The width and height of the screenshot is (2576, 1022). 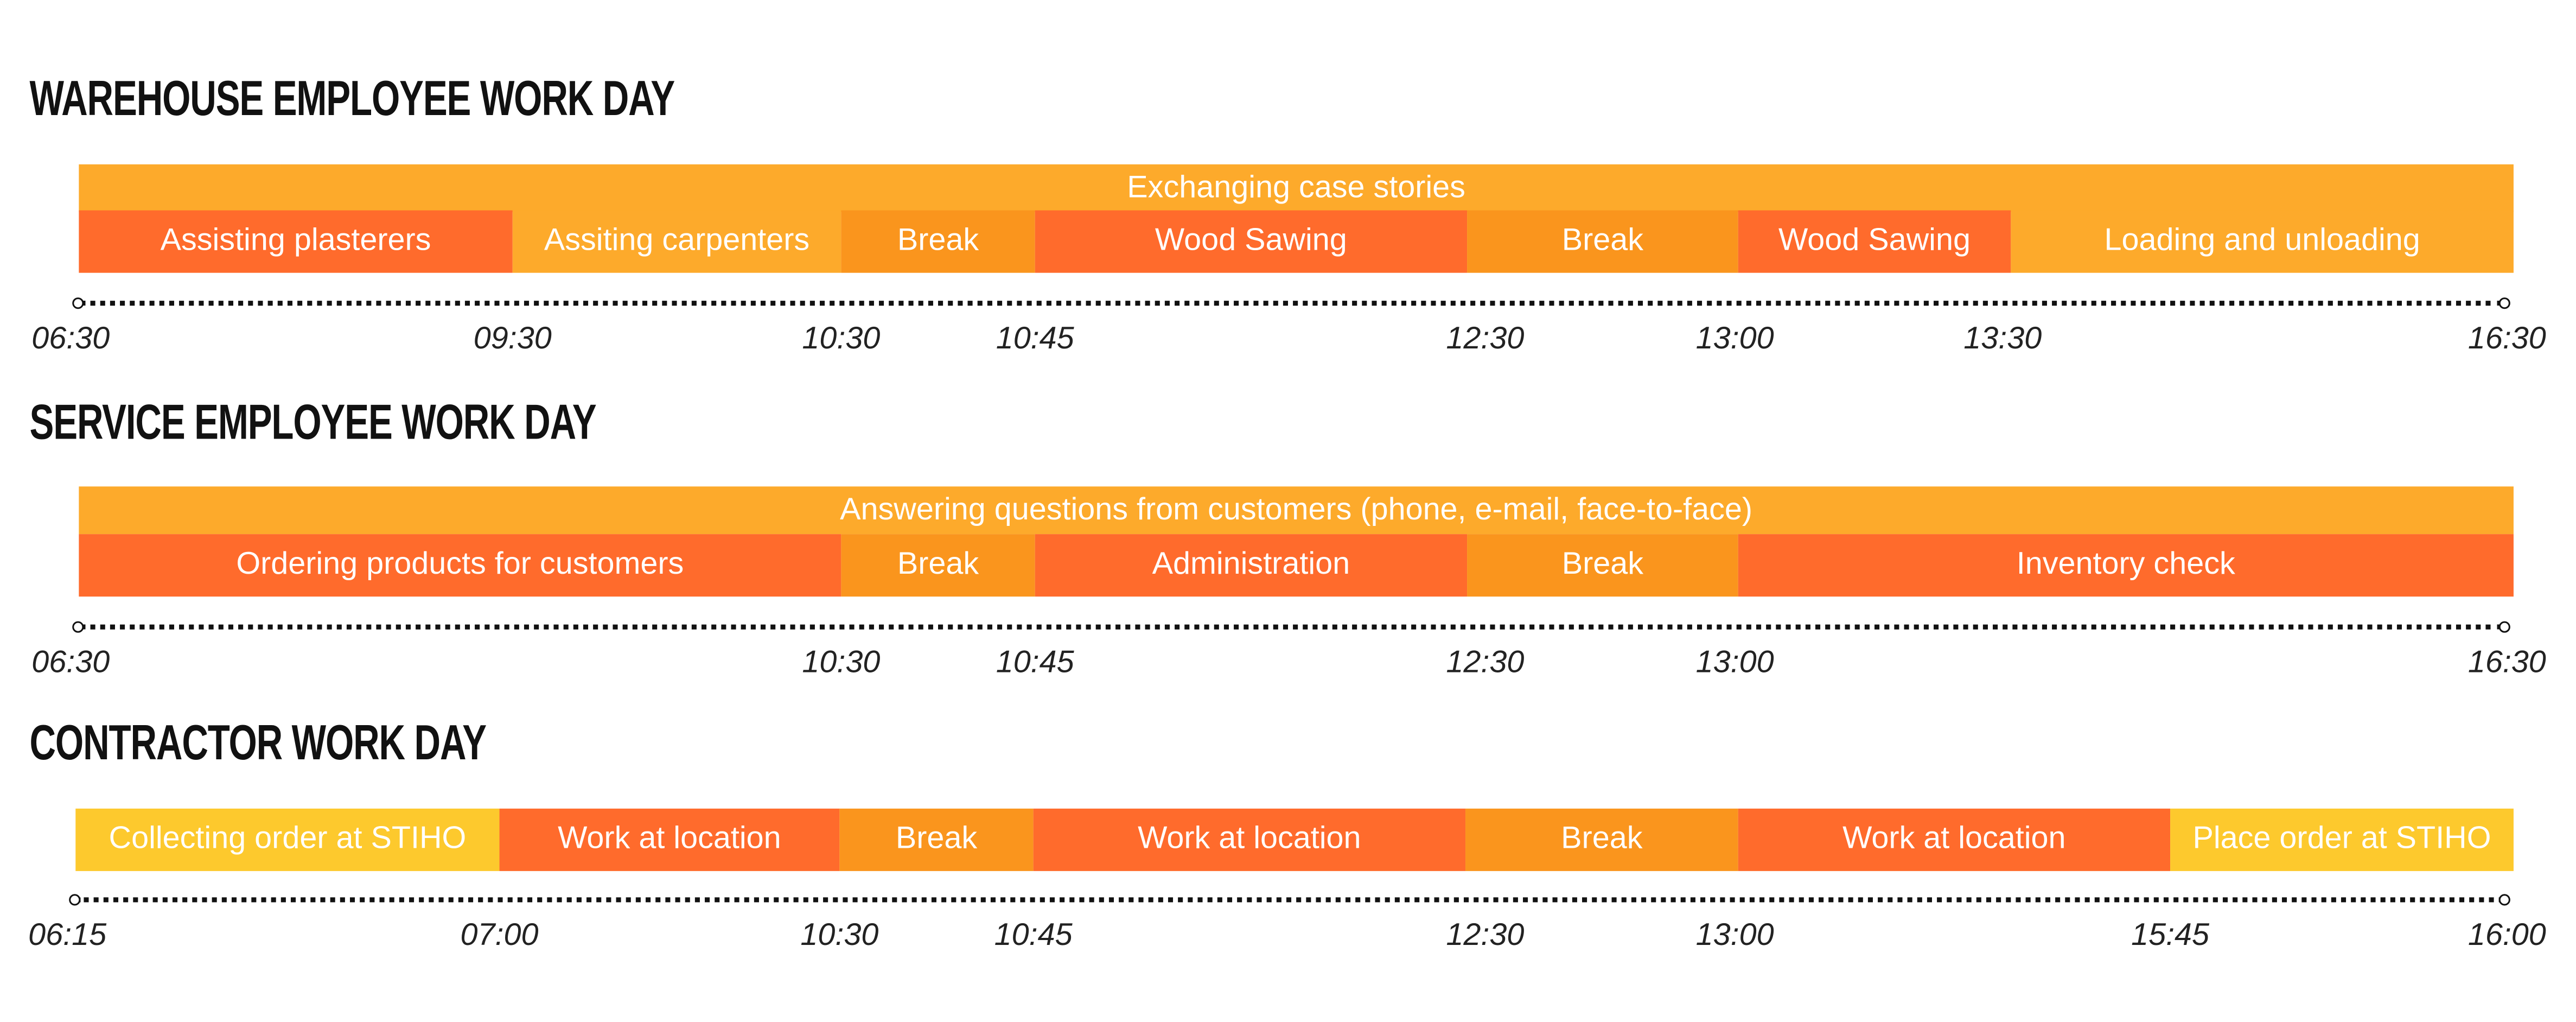 What do you see at coordinates (499, 936) in the screenshot?
I see `contractor-tick: 07:00` at bounding box center [499, 936].